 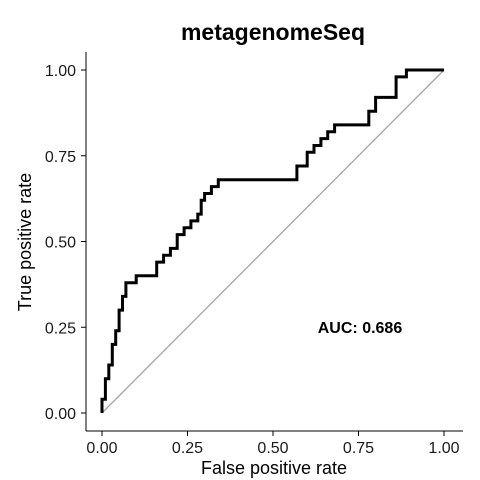 I want to click on x-ticks: 0.00 0.25 0.50 0.75 1.00, so click(x=273, y=444).